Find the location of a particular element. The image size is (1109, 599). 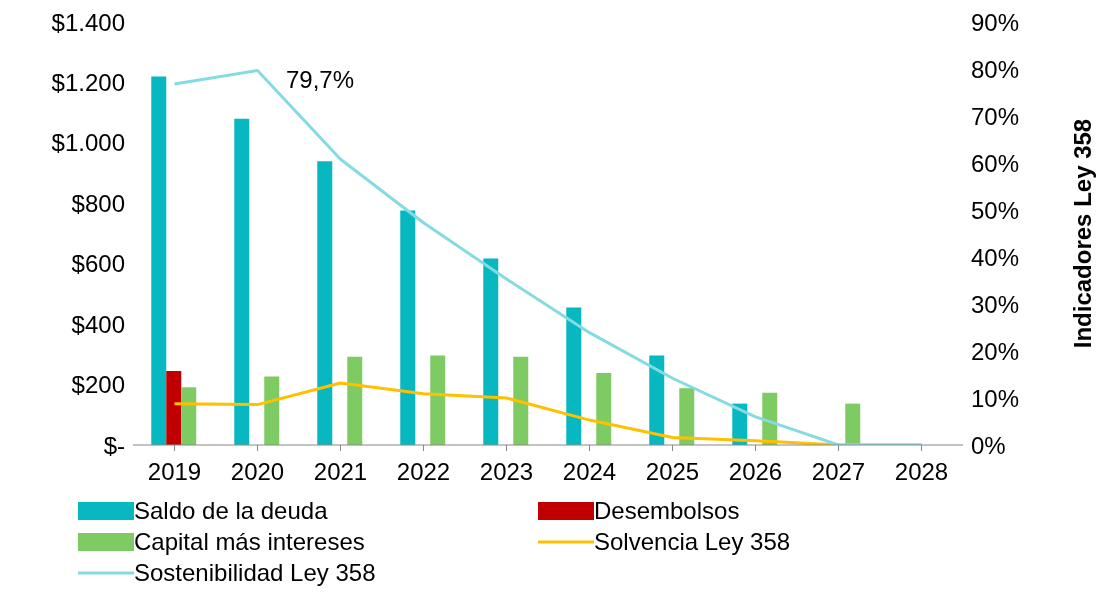

y-tick-label: $- is located at coordinates (114, 445).